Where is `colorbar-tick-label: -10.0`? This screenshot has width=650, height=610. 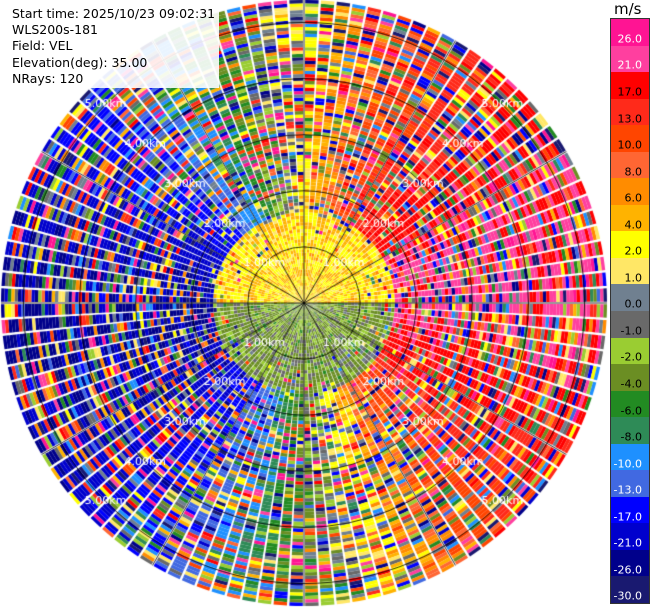 colorbar-tick-label: -10.0 is located at coordinates (627, 464).